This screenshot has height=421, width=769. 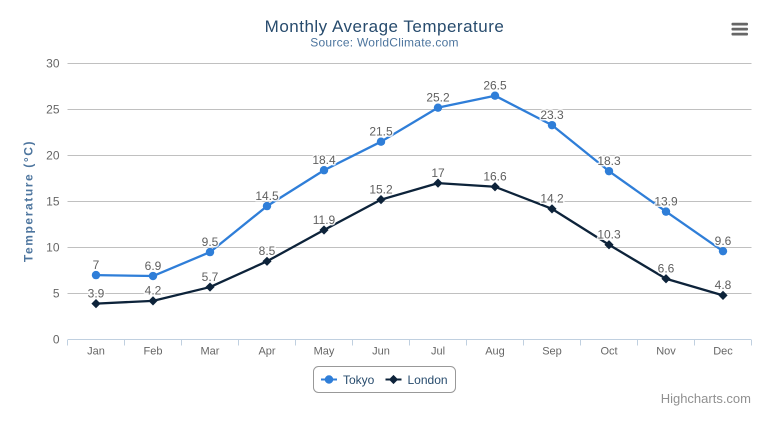 I want to click on svg-text: 14.5, so click(x=267, y=196).